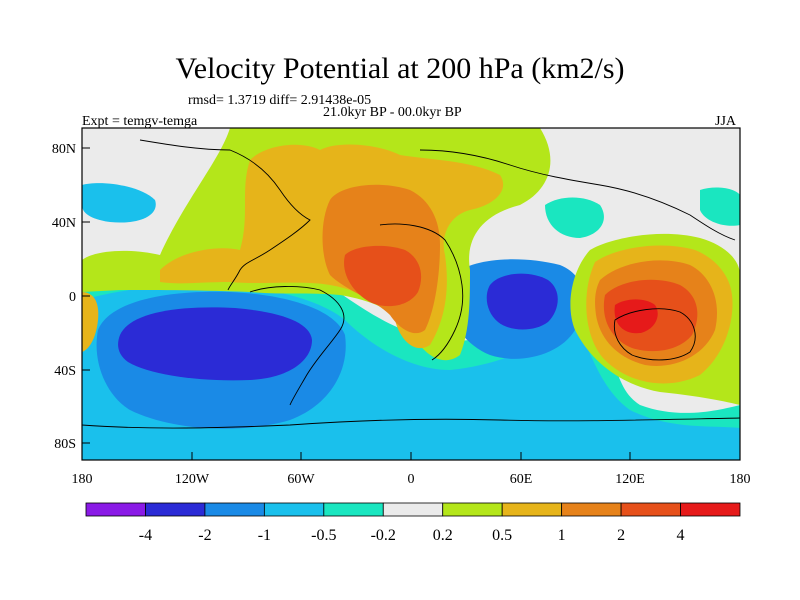  What do you see at coordinates (577, 195) in the screenshot?
I see `coast-eurasia` at bounding box center [577, 195].